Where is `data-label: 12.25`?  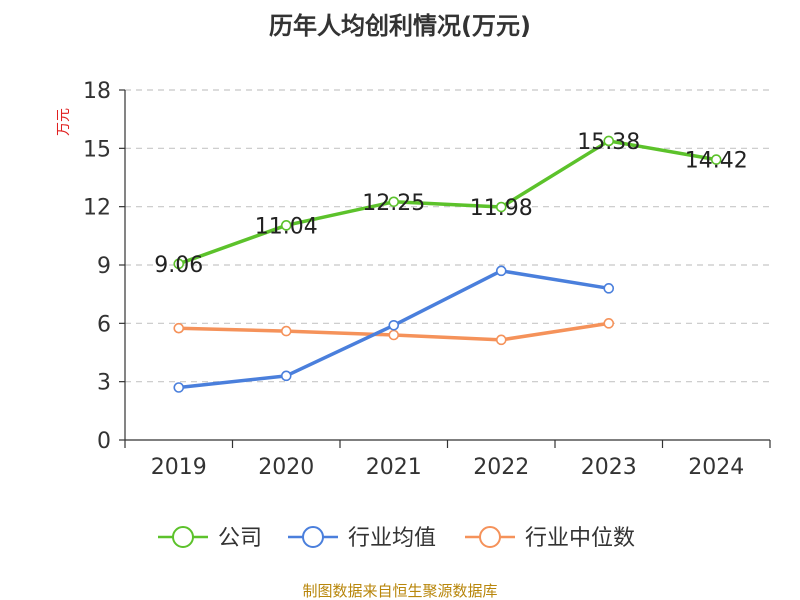
data-label: 12.25 is located at coordinates (393, 203).